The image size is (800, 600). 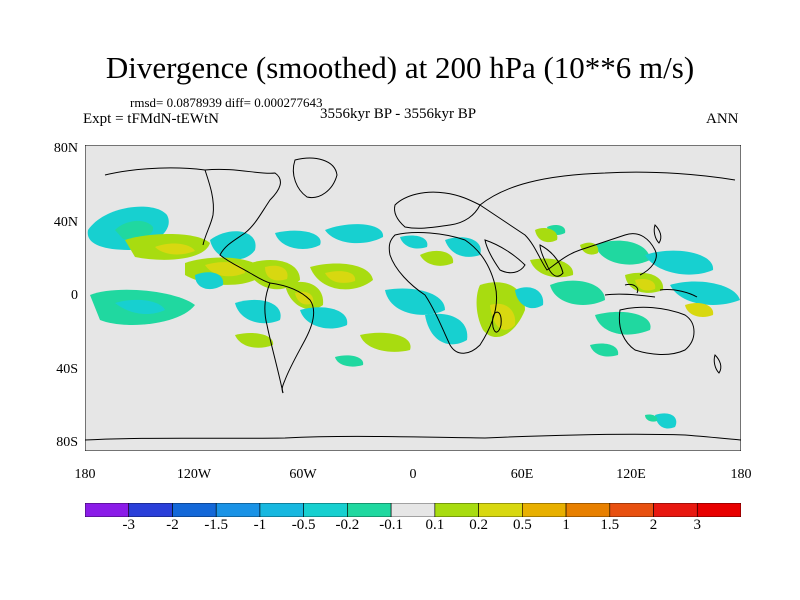 What do you see at coordinates (226, 102) in the screenshot?
I see `stats-label: rmsd= 0.0878939 diff= 0.000277643` at bounding box center [226, 102].